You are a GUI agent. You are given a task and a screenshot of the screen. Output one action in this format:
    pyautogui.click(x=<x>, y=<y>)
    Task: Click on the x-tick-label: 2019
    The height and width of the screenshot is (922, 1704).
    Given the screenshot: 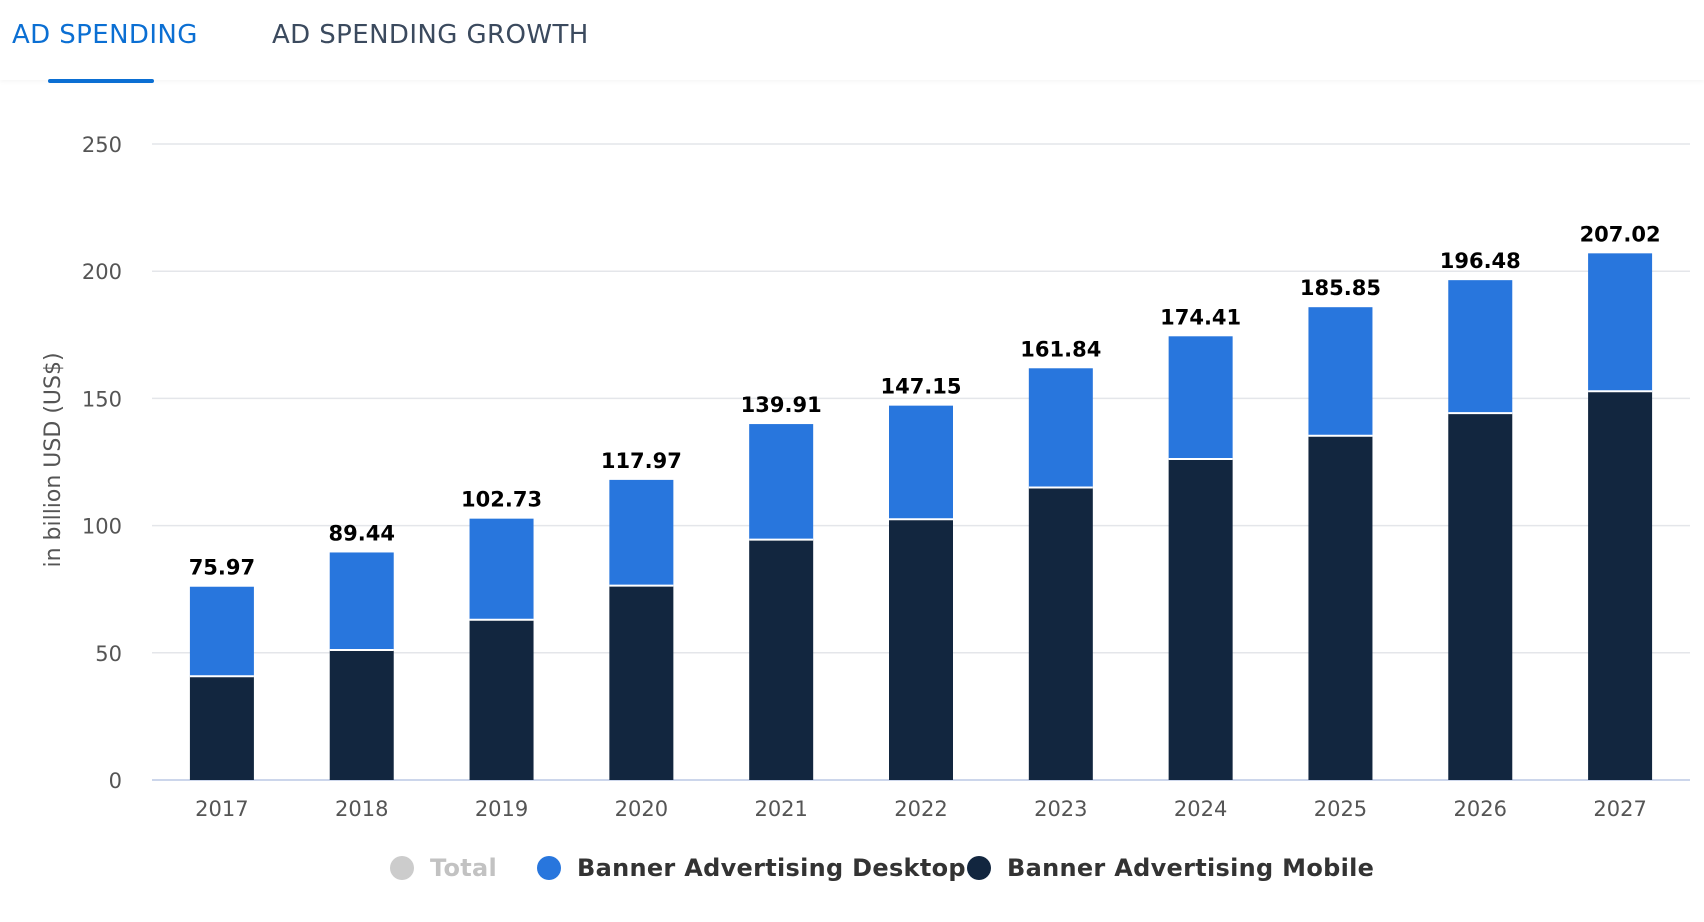 What is the action you would take?
    pyautogui.click(x=501, y=809)
    